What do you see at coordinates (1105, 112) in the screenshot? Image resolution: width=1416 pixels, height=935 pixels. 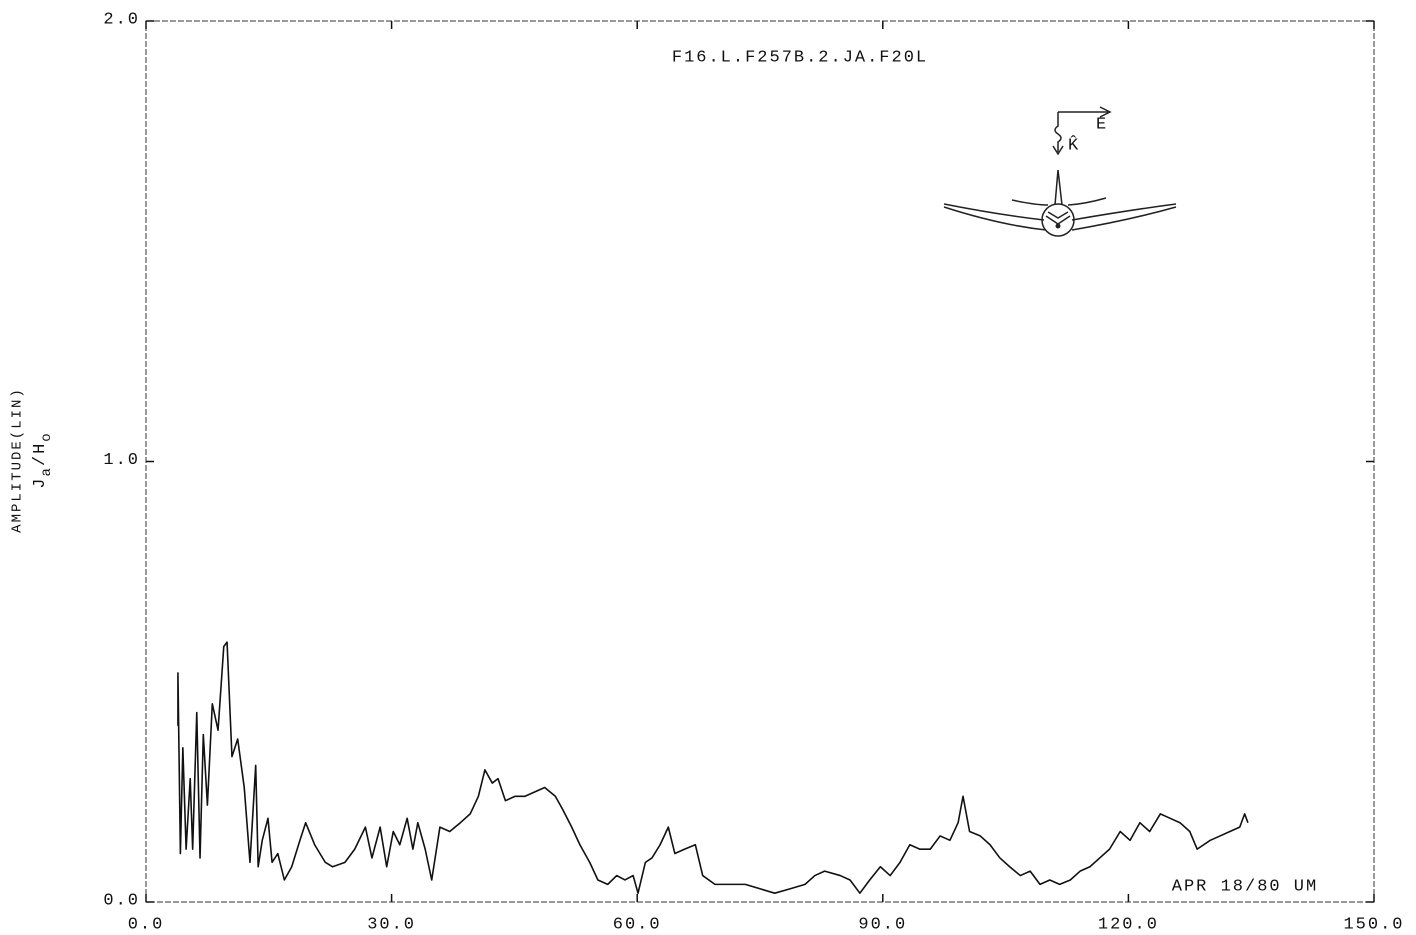 I see `e-arrowhead` at bounding box center [1105, 112].